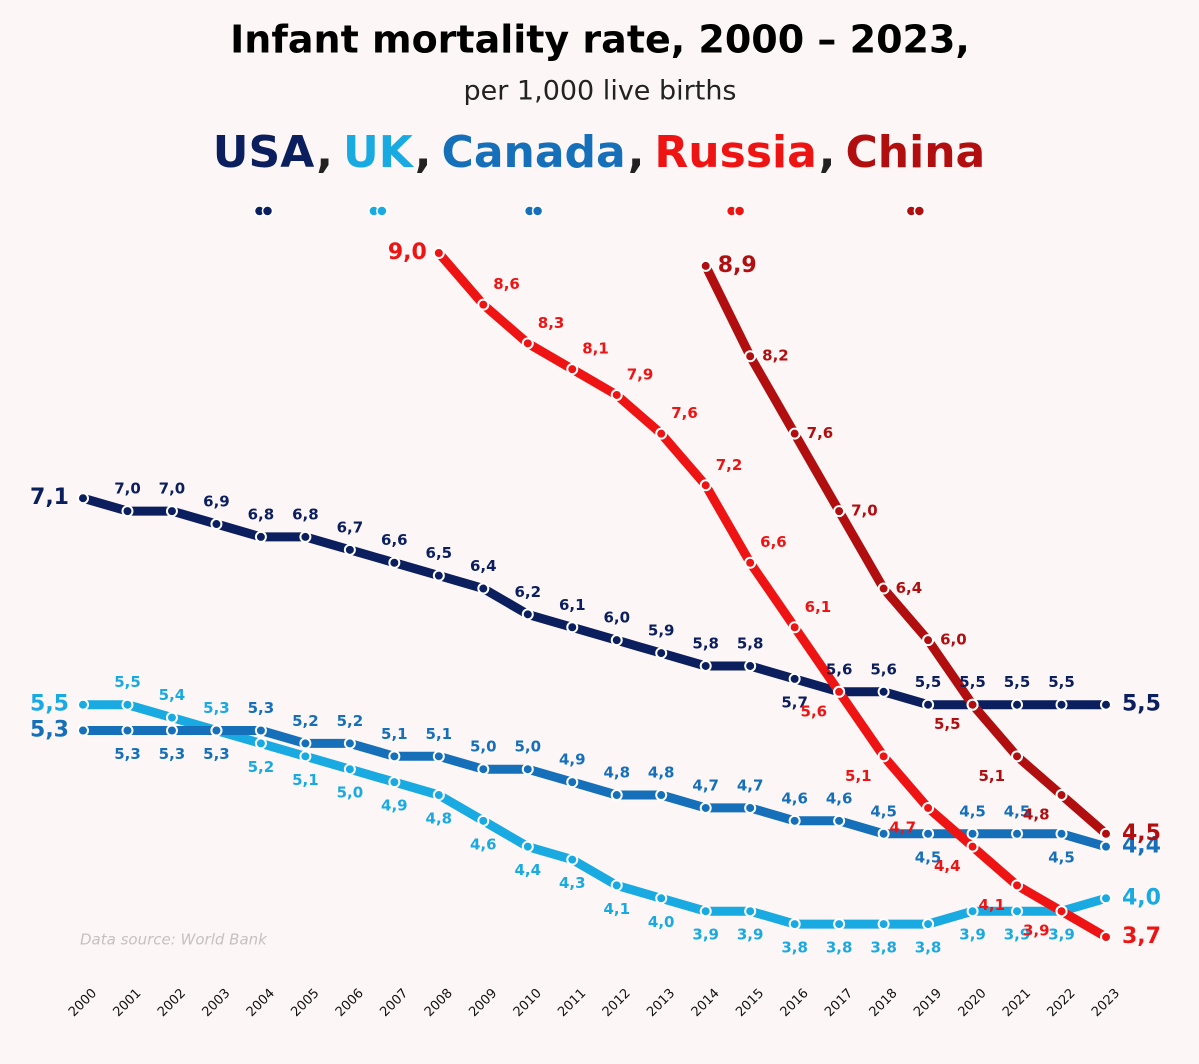 Image resolution: width=1199 pixels, height=1064 pixels. Describe the element at coordinates (263, 152) in the screenshot. I see `legend-entry: USA` at that location.